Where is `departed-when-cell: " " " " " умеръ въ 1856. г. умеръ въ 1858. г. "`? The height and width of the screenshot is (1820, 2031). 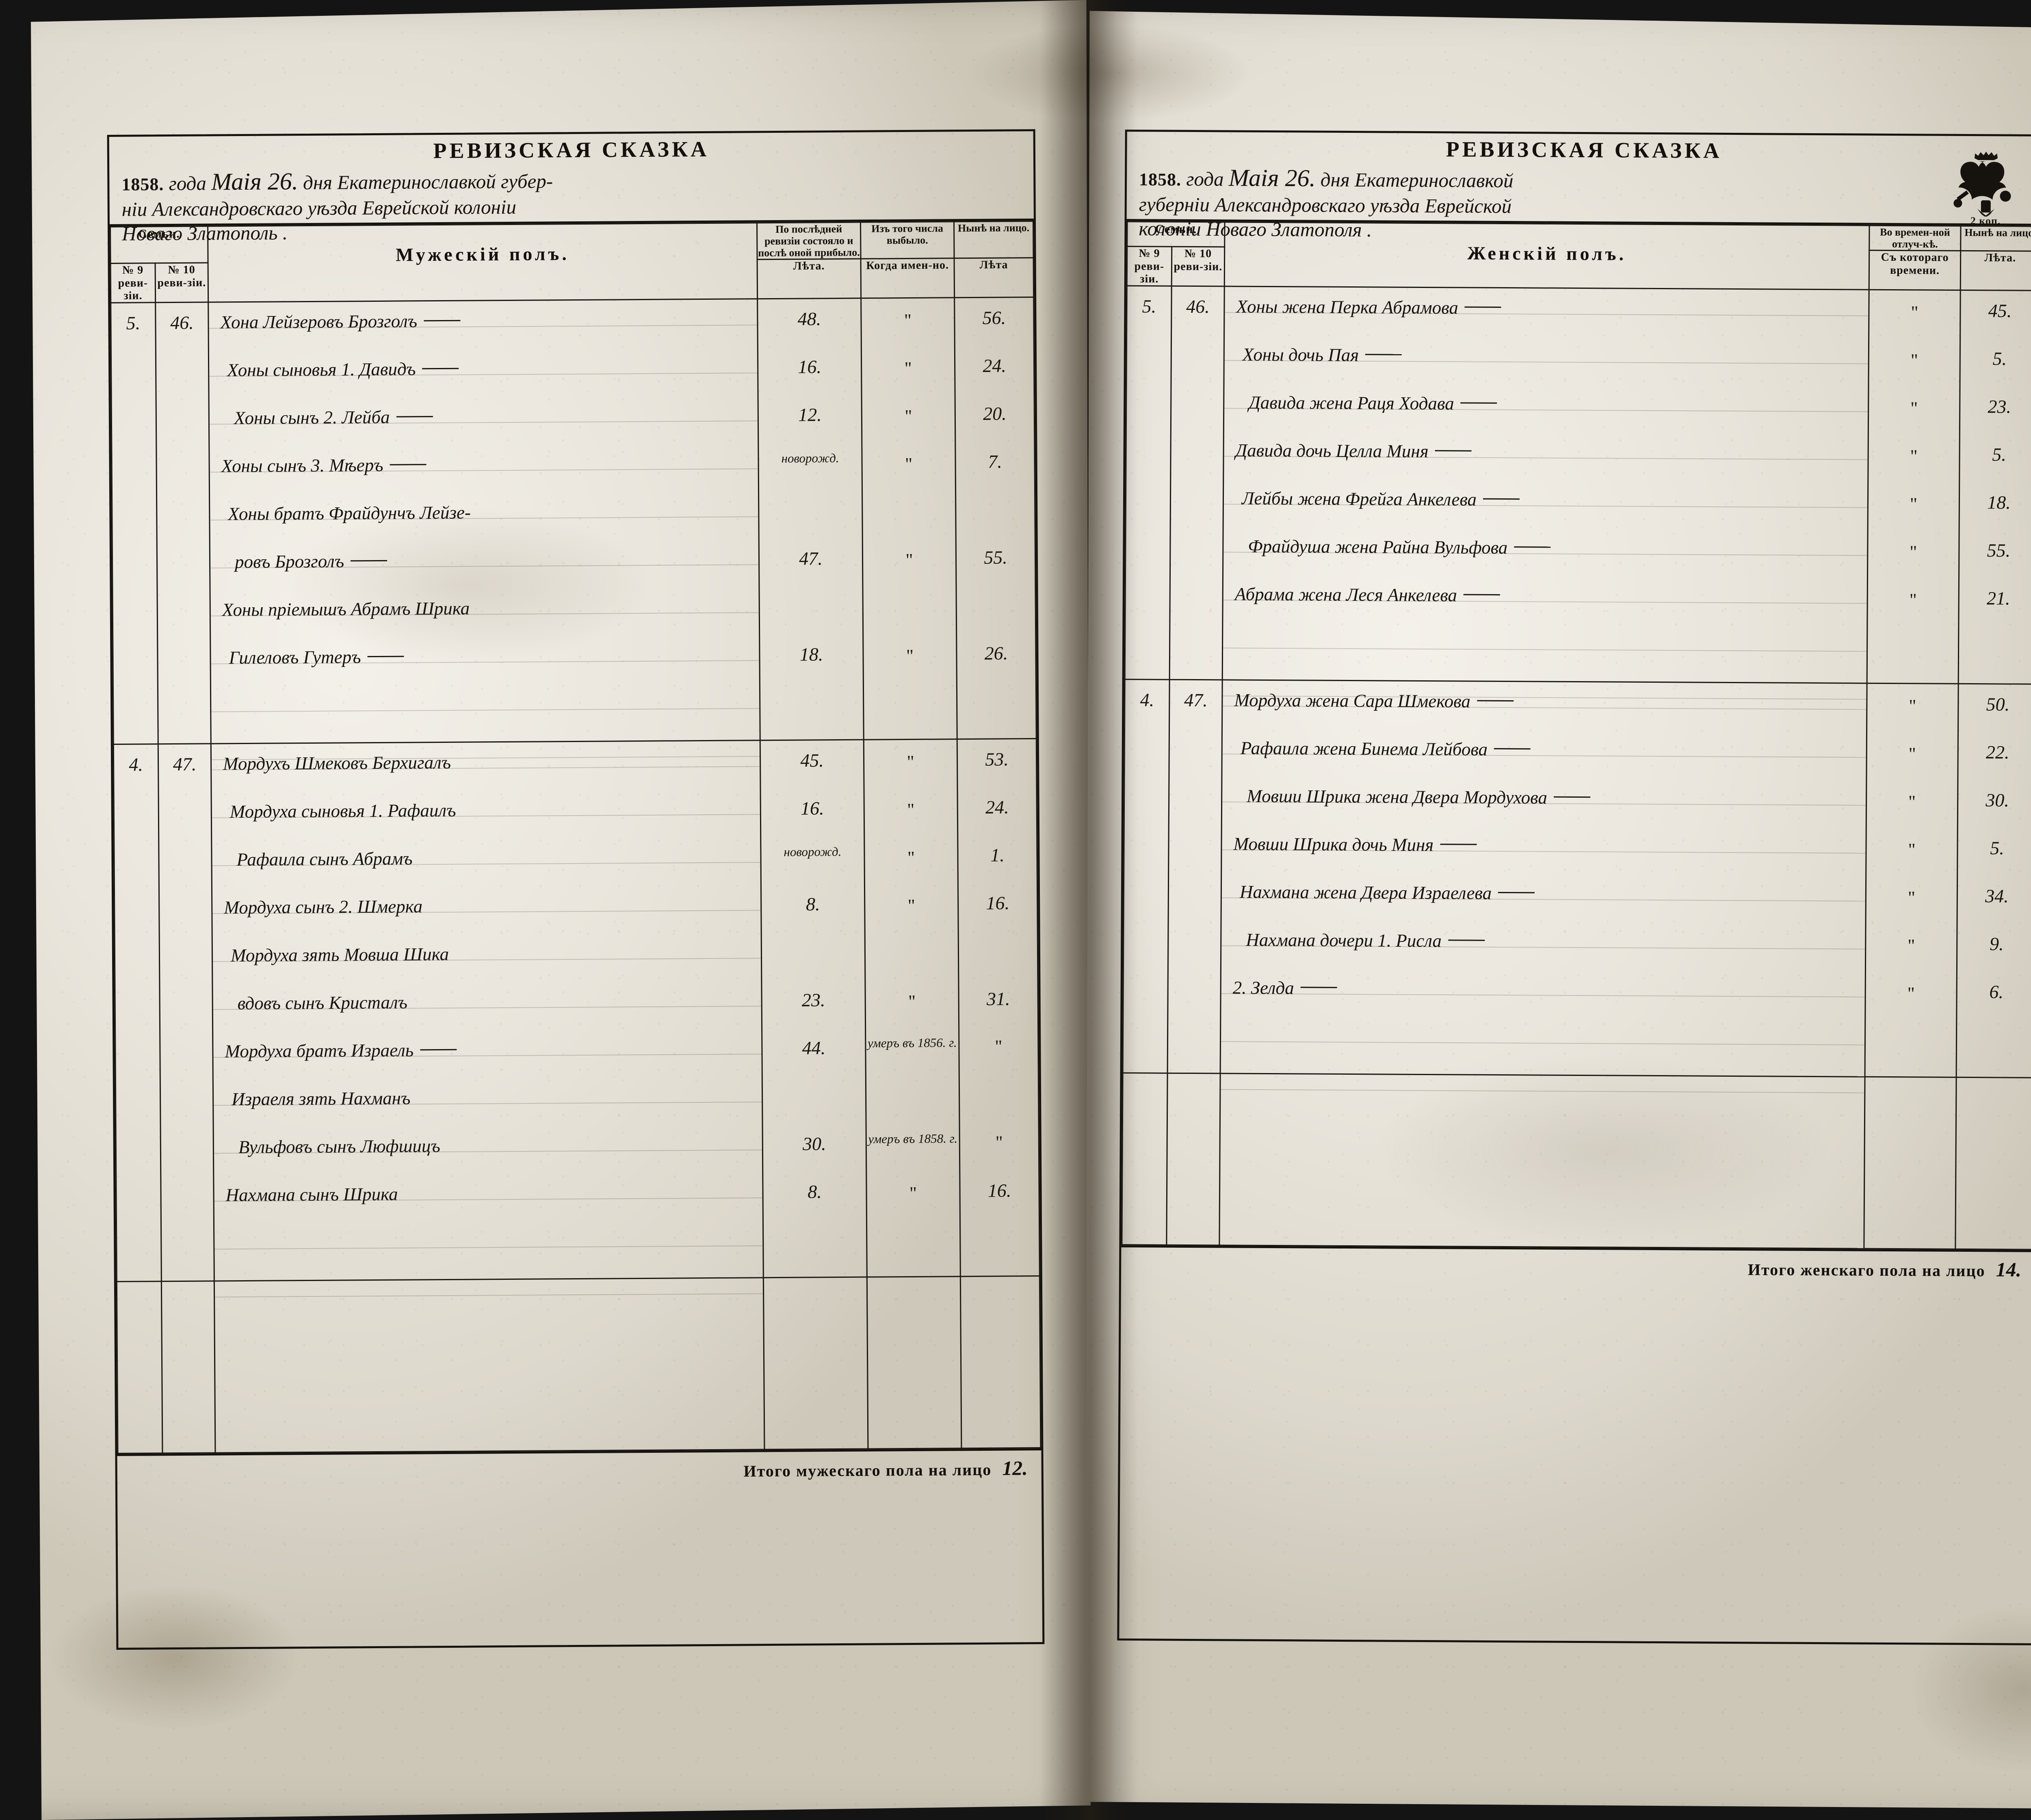 departed-when-cell: " " " " " умеръ въ 1856. г. умеръ въ 1858. г. " is located at coordinates (912, 1008).